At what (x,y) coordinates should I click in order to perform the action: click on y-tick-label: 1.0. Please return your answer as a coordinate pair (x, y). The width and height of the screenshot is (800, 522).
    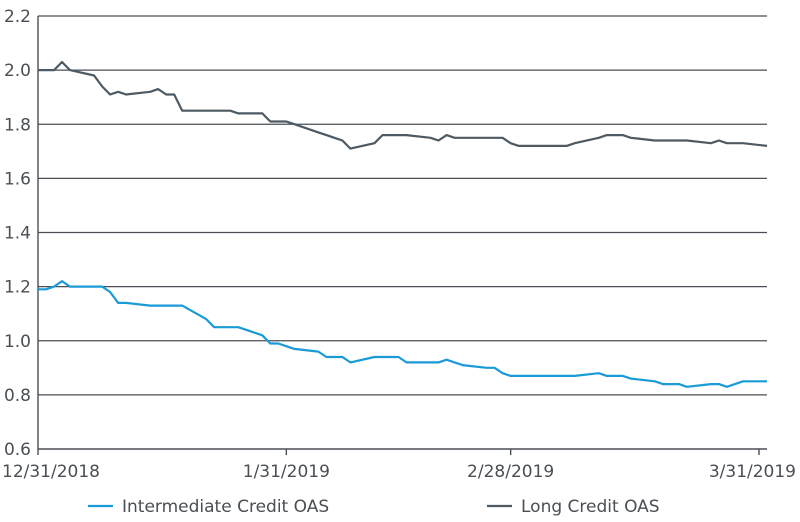
    Looking at the image, I should click on (17, 342).